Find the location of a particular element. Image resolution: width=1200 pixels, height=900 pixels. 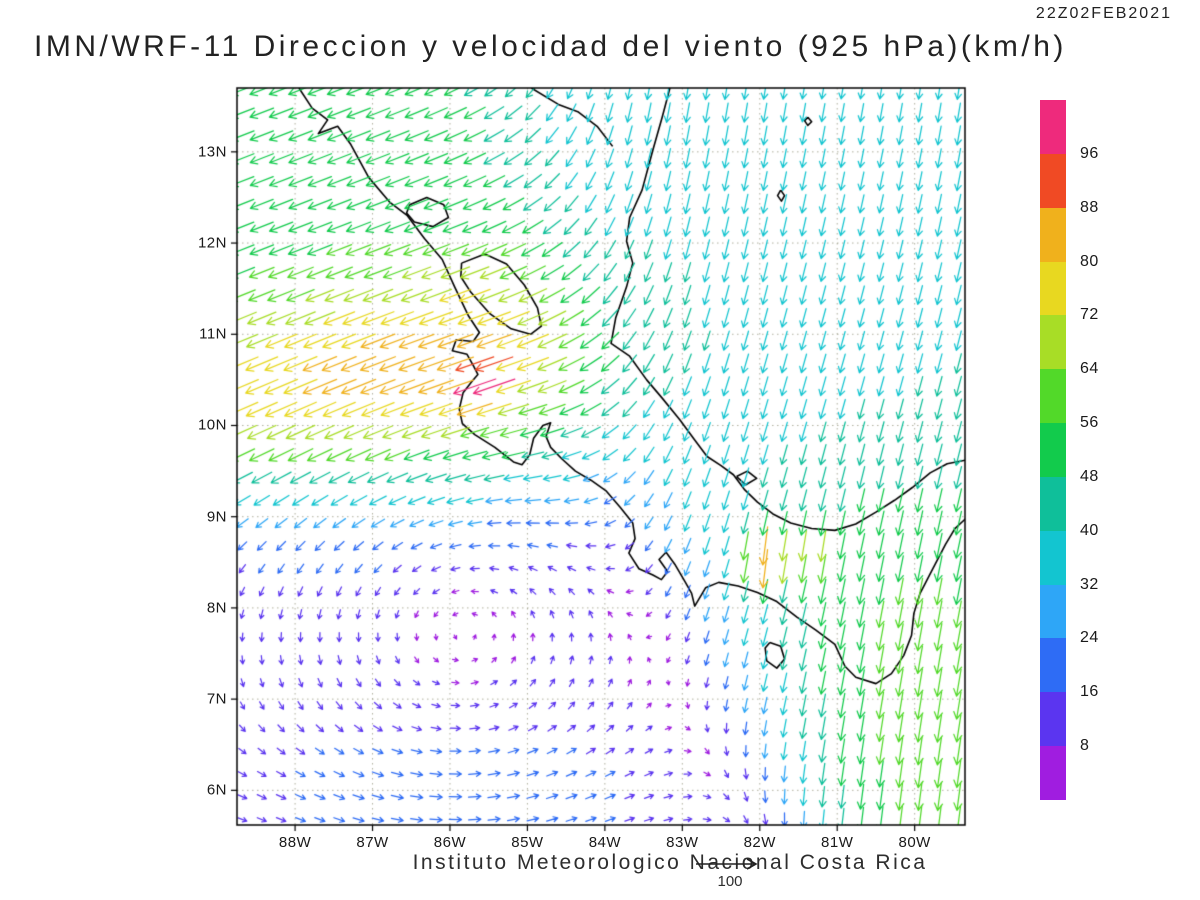

lat-tick-label: 8N is located at coordinates (216, 608).